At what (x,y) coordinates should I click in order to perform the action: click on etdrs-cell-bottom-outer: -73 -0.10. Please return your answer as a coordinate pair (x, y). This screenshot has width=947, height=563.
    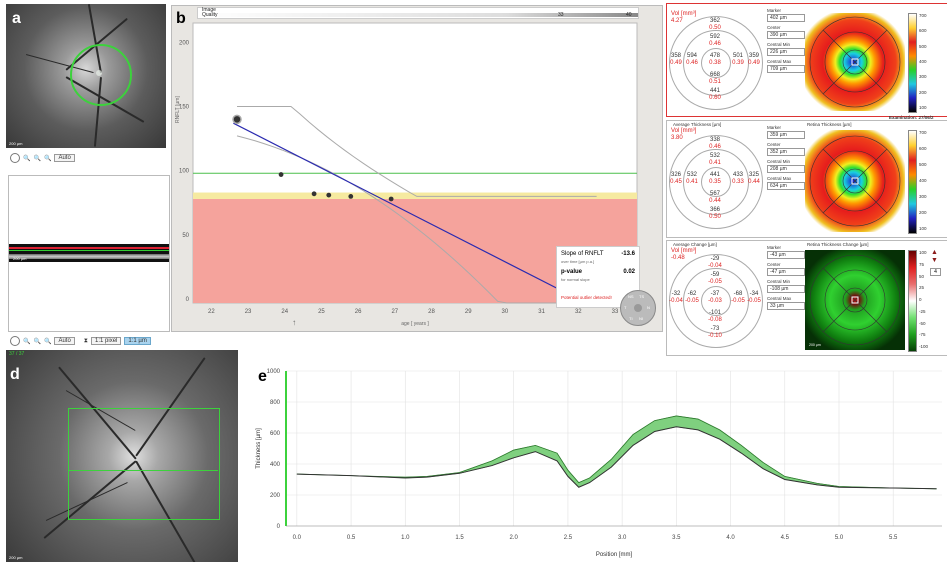
    Looking at the image, I should click on (715, 333).